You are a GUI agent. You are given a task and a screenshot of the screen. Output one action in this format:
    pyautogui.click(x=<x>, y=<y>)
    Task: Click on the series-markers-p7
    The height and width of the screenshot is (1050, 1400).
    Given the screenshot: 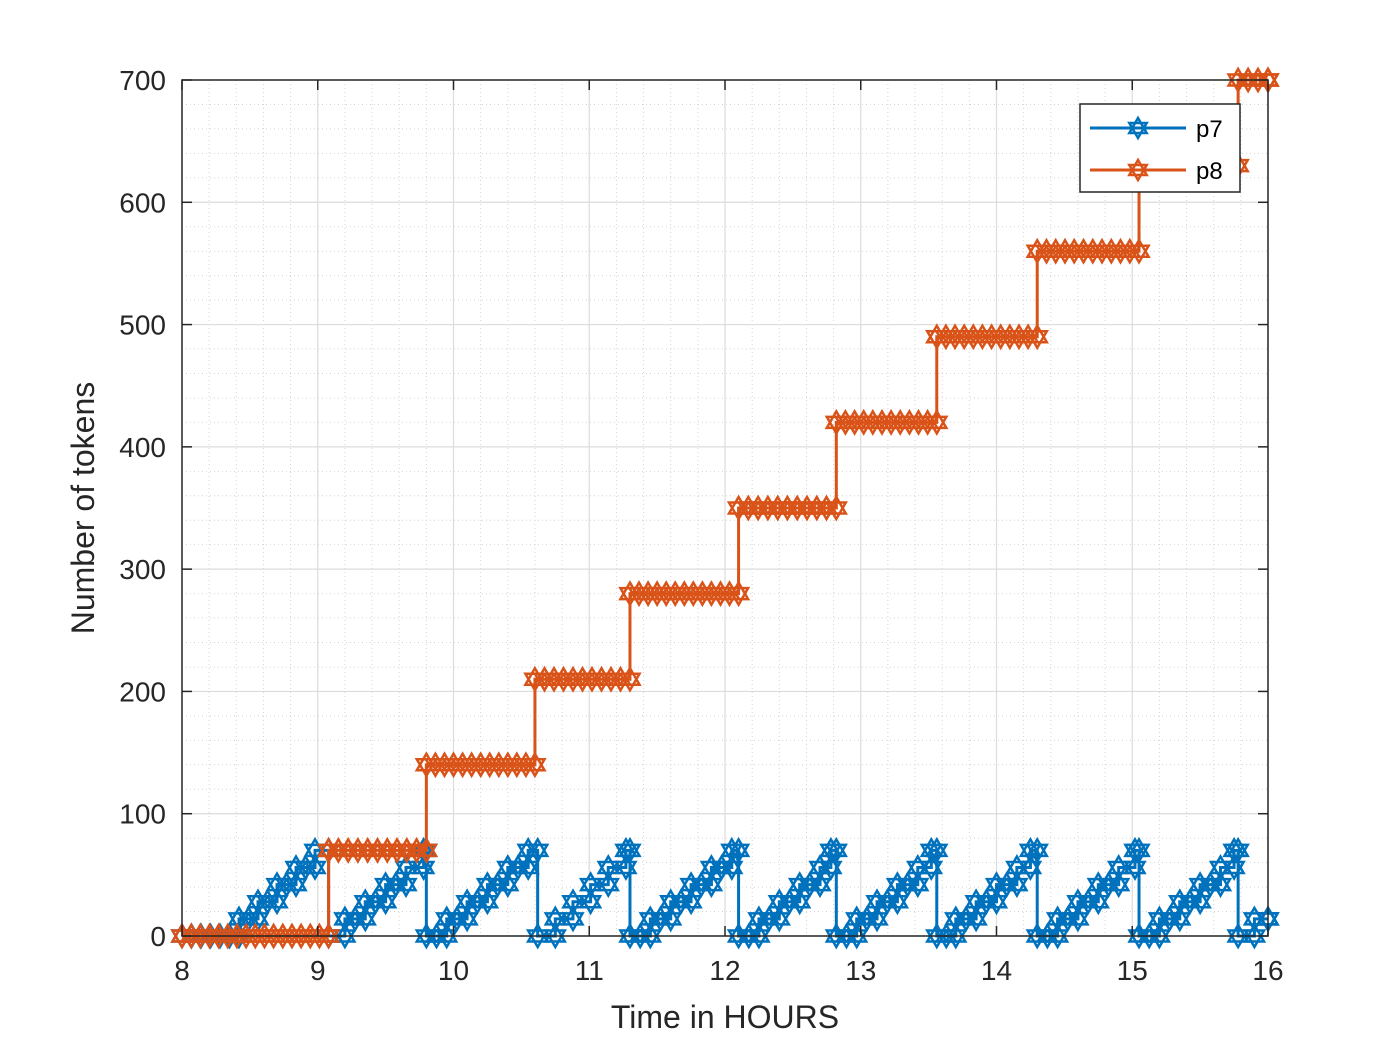 What is the action you would take?
    pyautogui.click(x=725, y=893)
    